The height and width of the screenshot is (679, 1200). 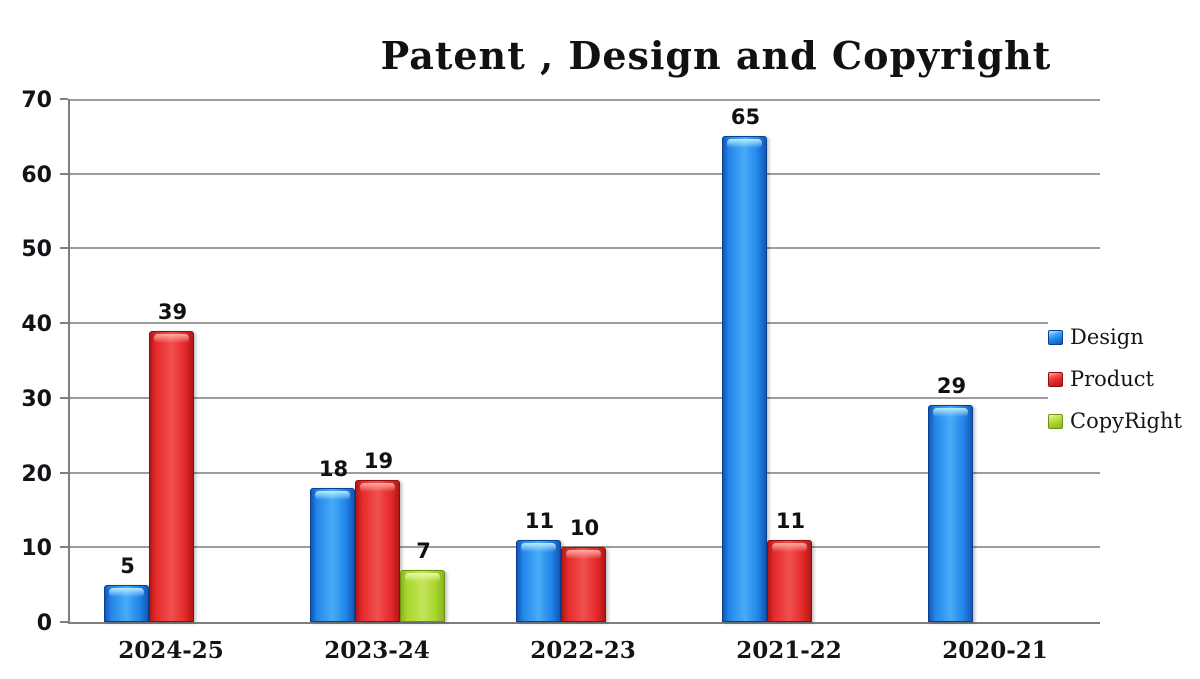 I want to click on x-axis-label-2022-23: 2022-23, so click(x=583, y=650).